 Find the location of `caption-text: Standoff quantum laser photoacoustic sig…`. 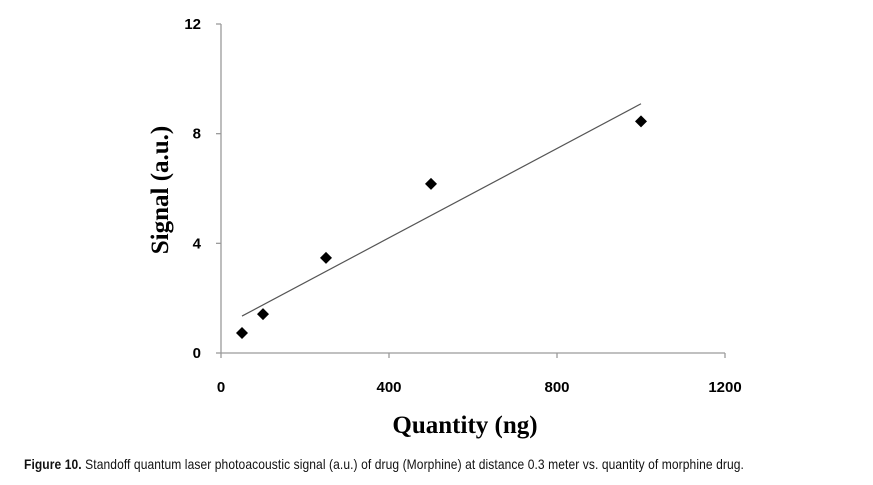

caption-text: Standoff quantum laser photoacoustic sig… is located at coordinates (412, 464).